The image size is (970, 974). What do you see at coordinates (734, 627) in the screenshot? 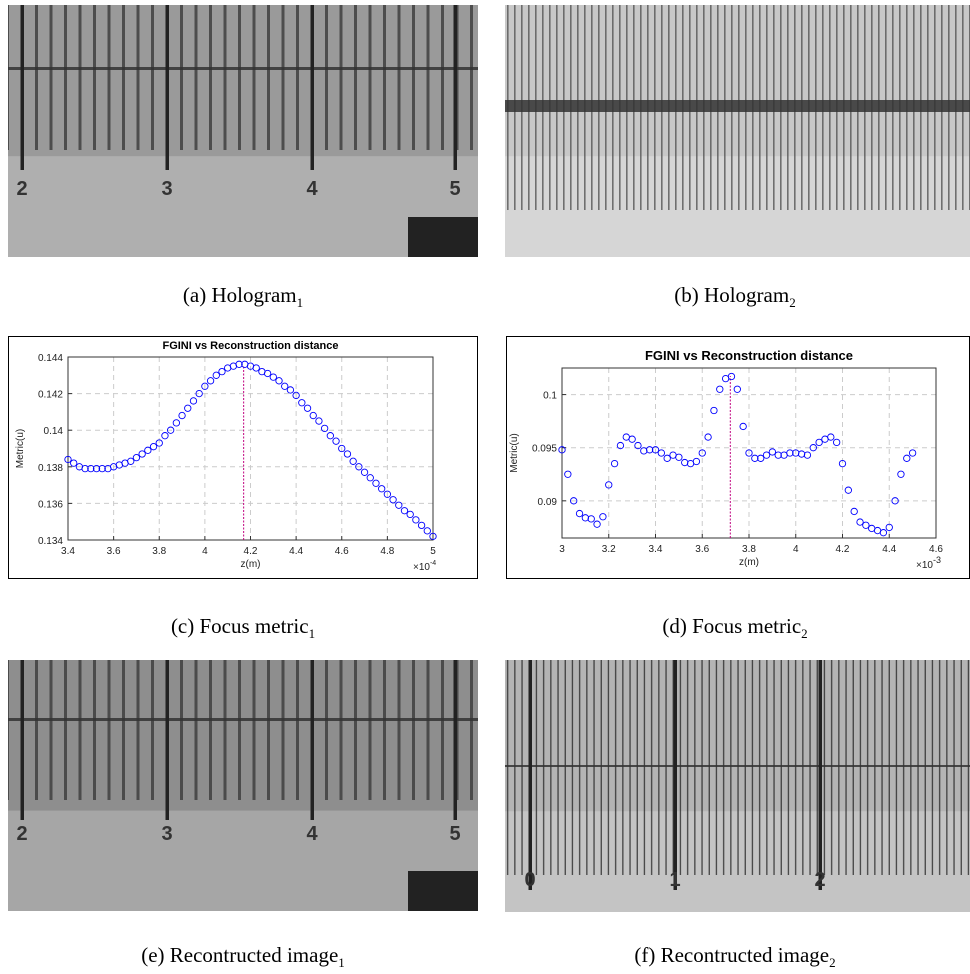
I see `caption: (d) Focus metric2` at bounding box center [734, 627].